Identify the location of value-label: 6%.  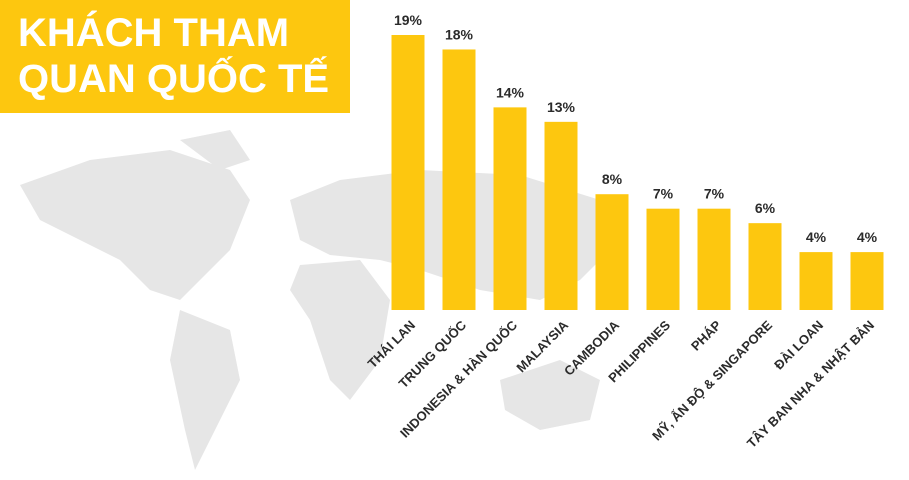
(765, 208).